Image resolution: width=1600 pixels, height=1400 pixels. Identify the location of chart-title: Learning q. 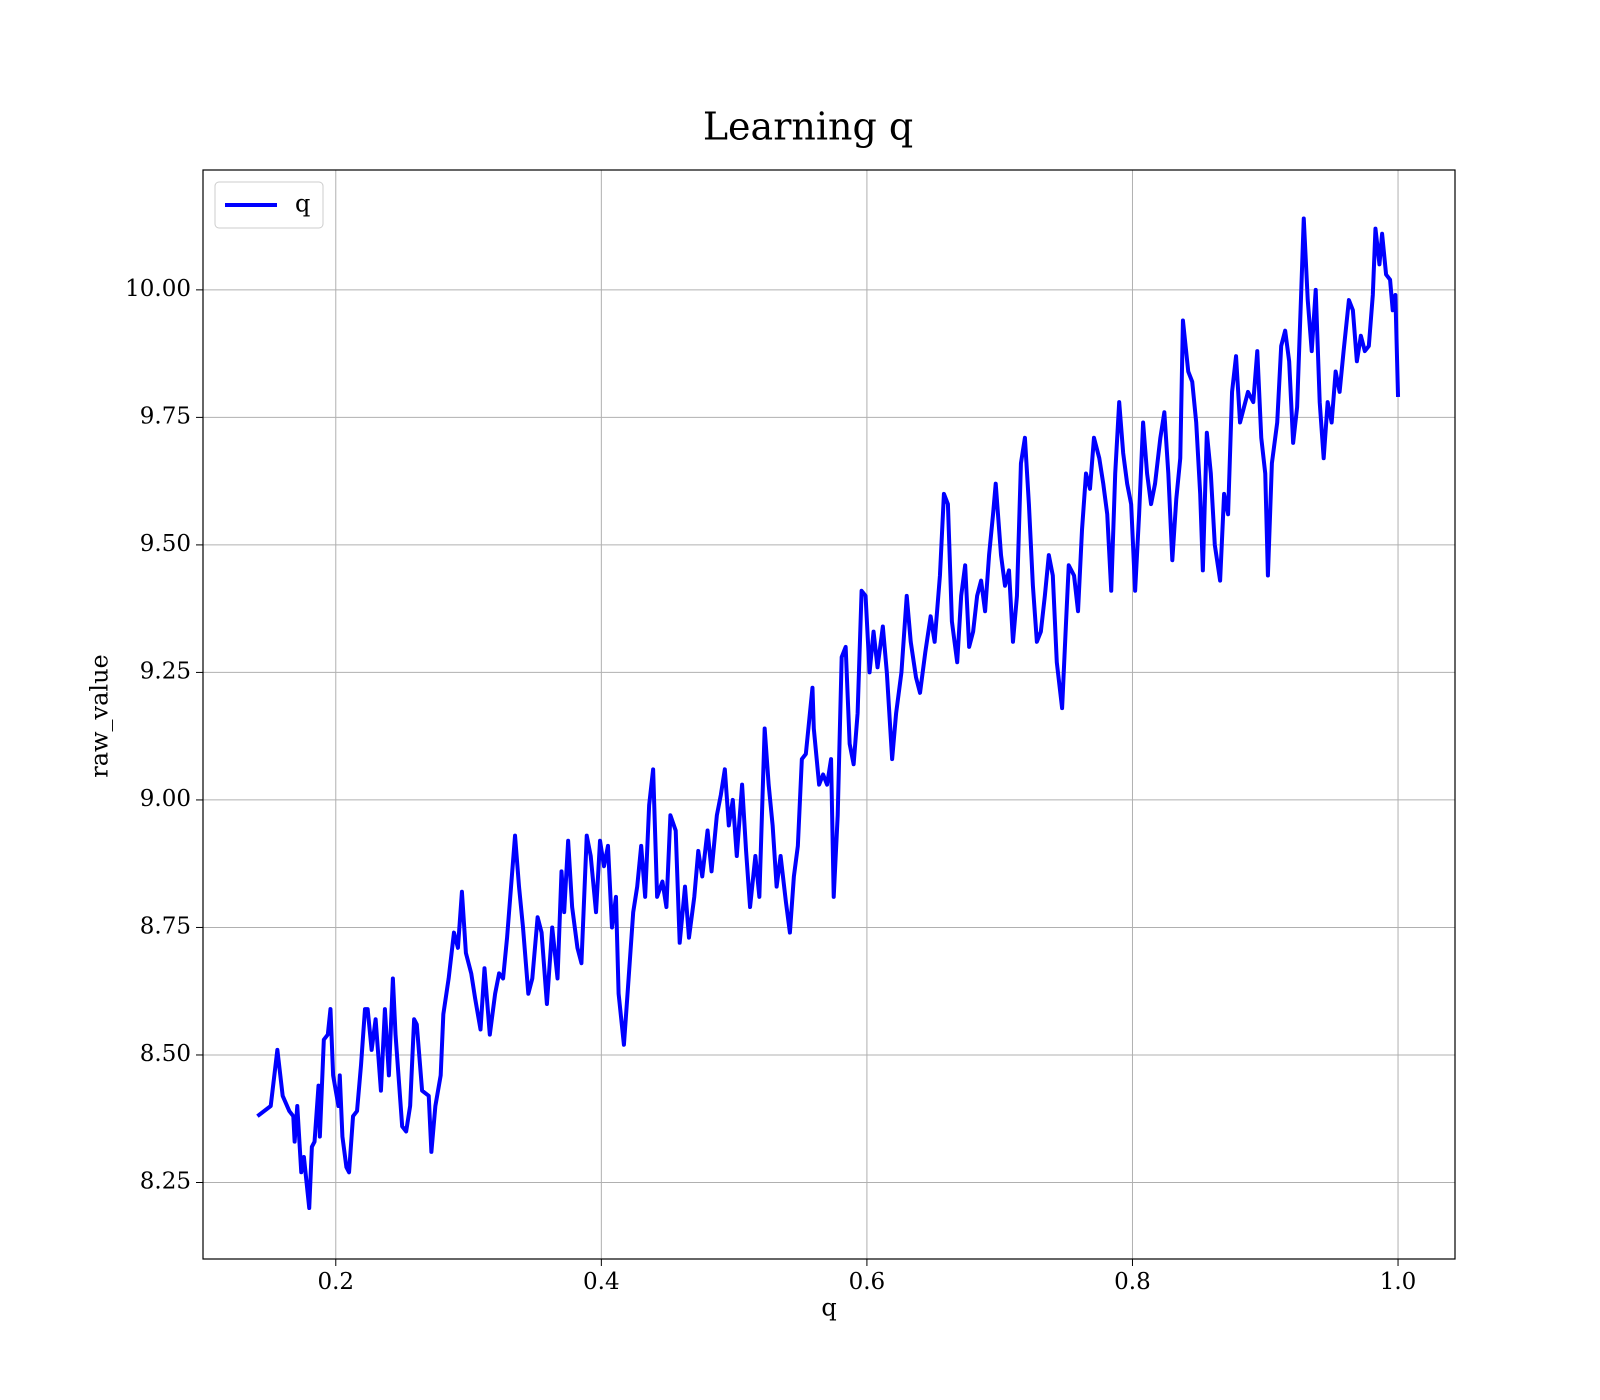
(808, 127).